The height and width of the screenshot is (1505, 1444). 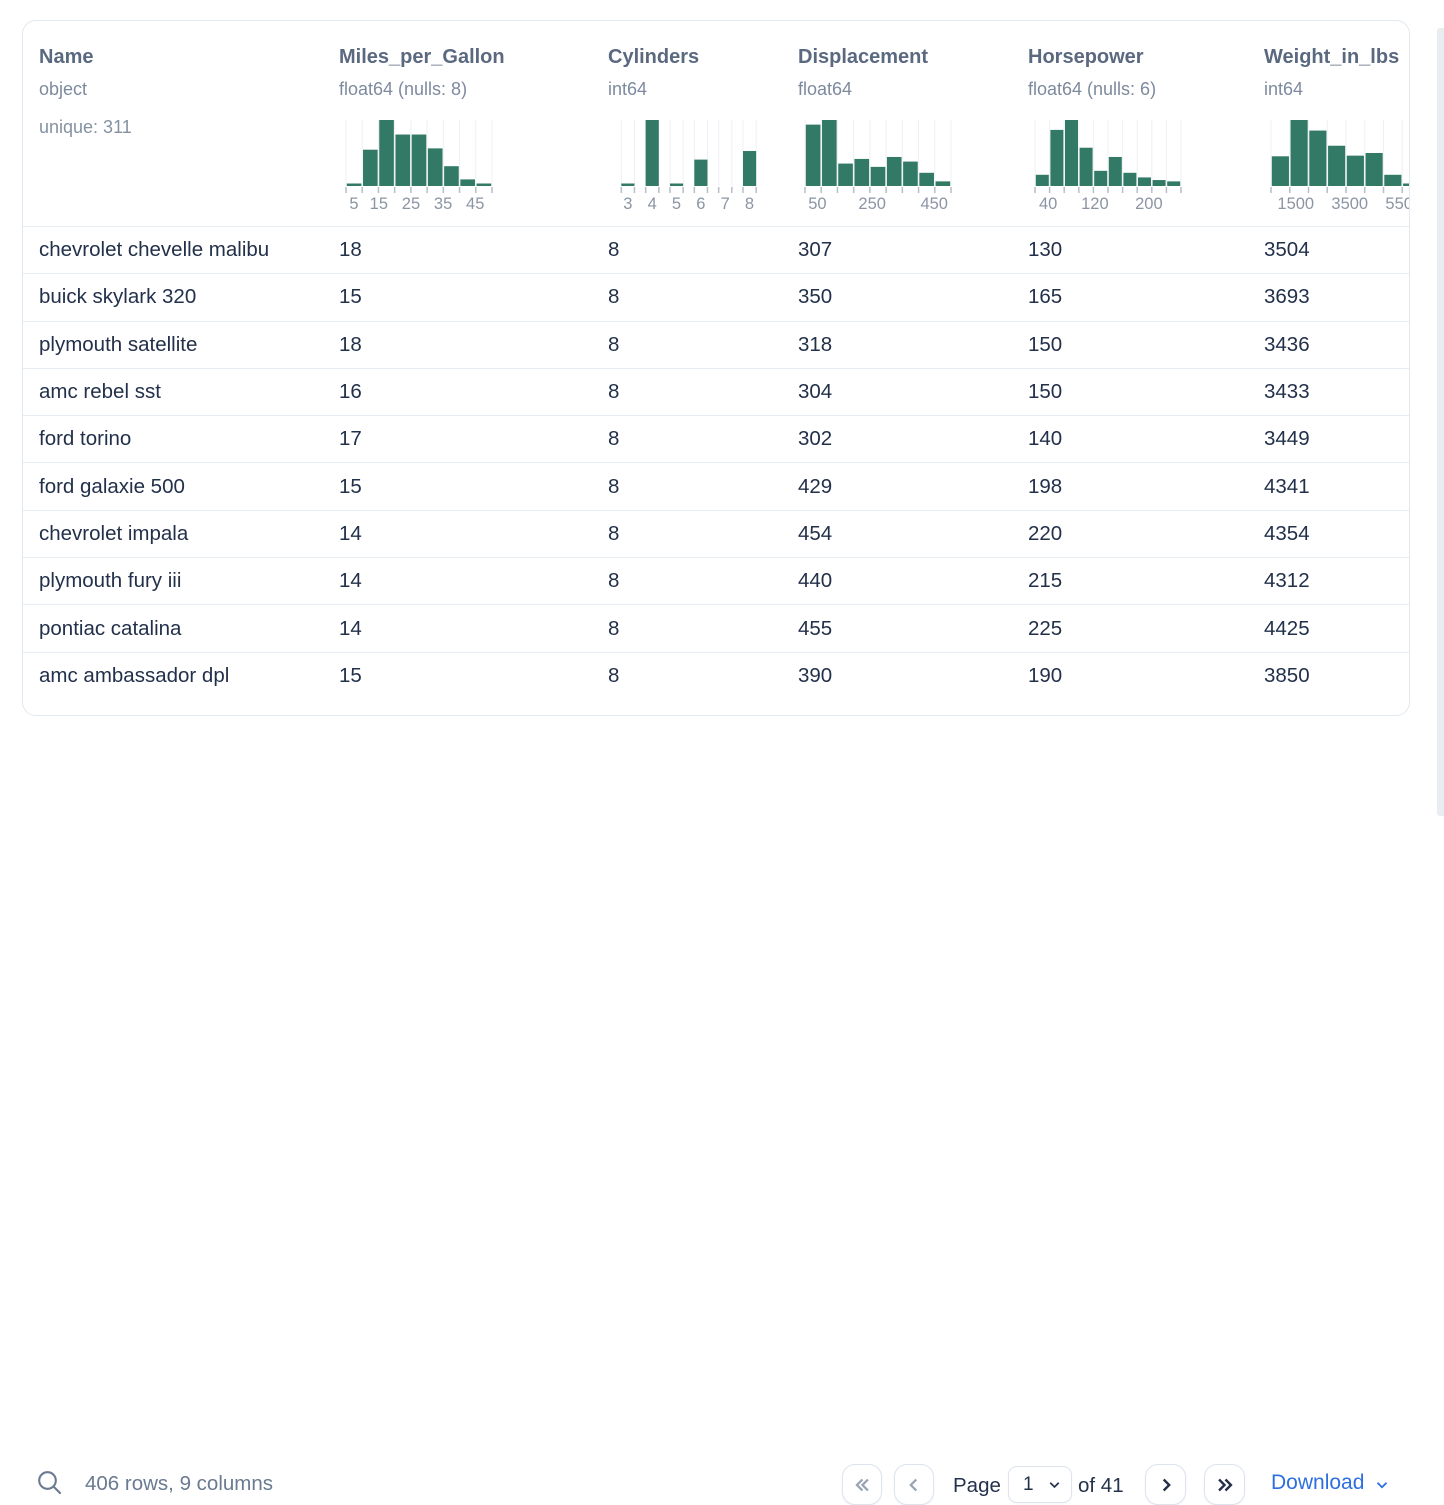 I want to click on table-row: amc ambassador dpl 15 8 390 190 3850, so click(x=716, y=675).